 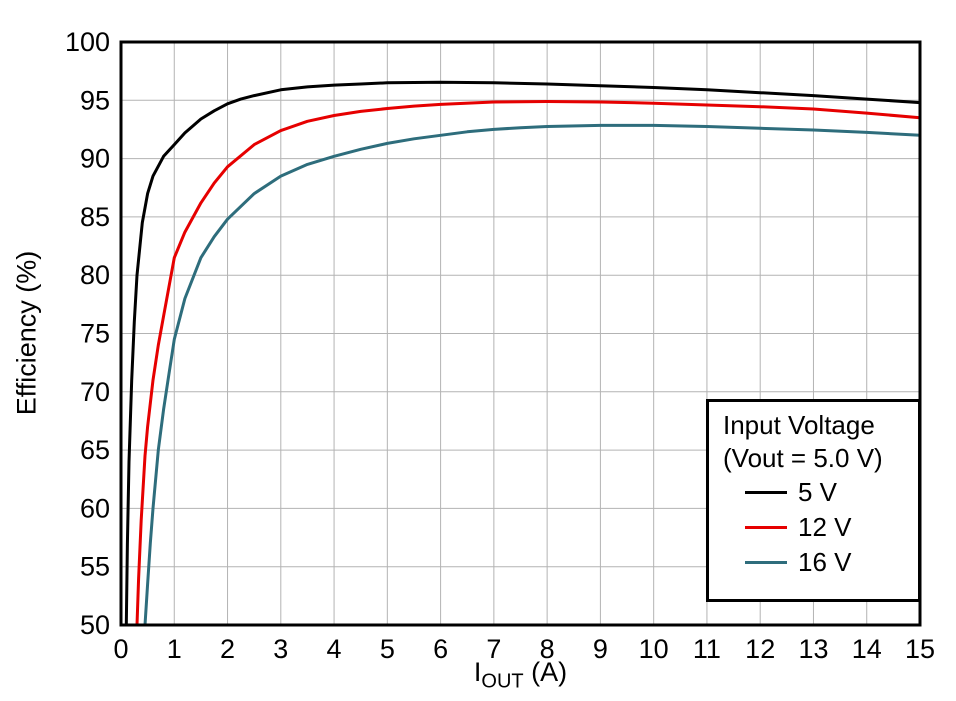 I want to click on y-tick-label: 65, so click(x=95, y=450).